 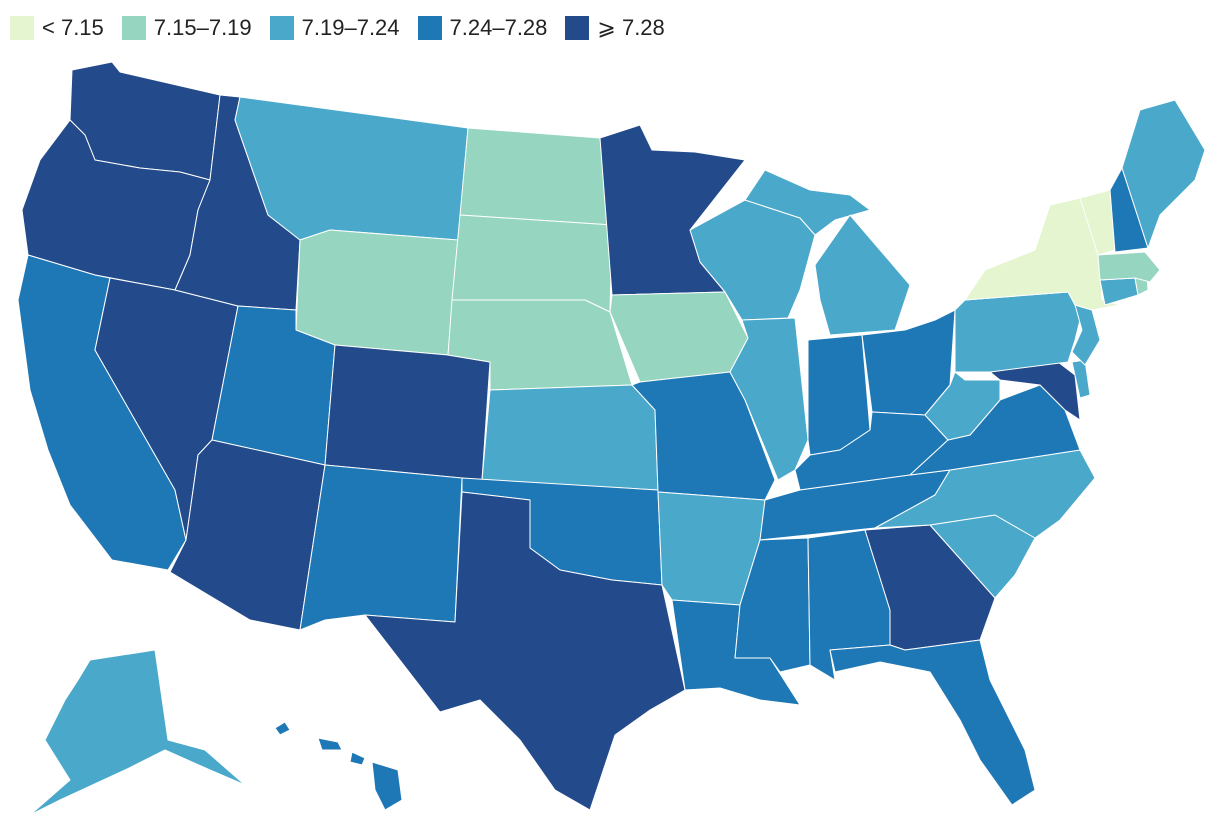 I want to click on state-florida, so click(x=932, y=722).